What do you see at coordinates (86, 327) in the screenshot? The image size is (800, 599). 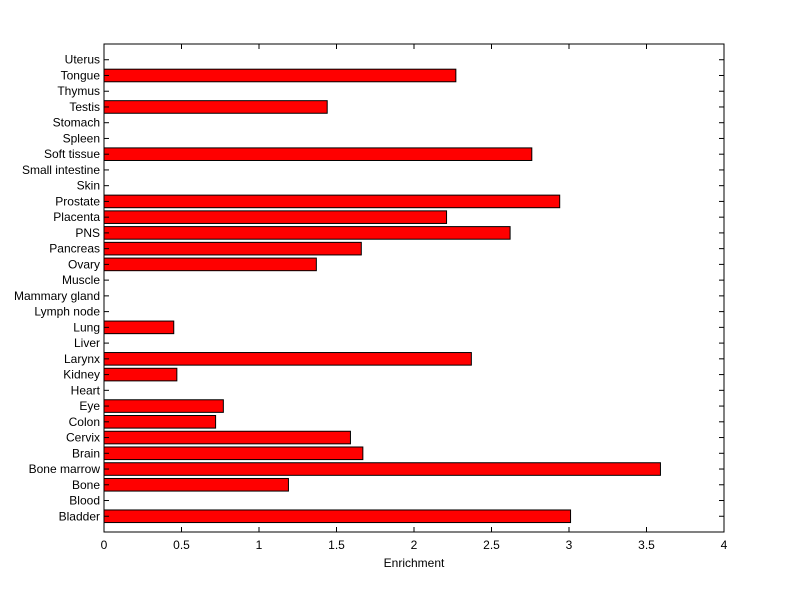 I see `category-label: Lung` at bounding box center [86, 327].